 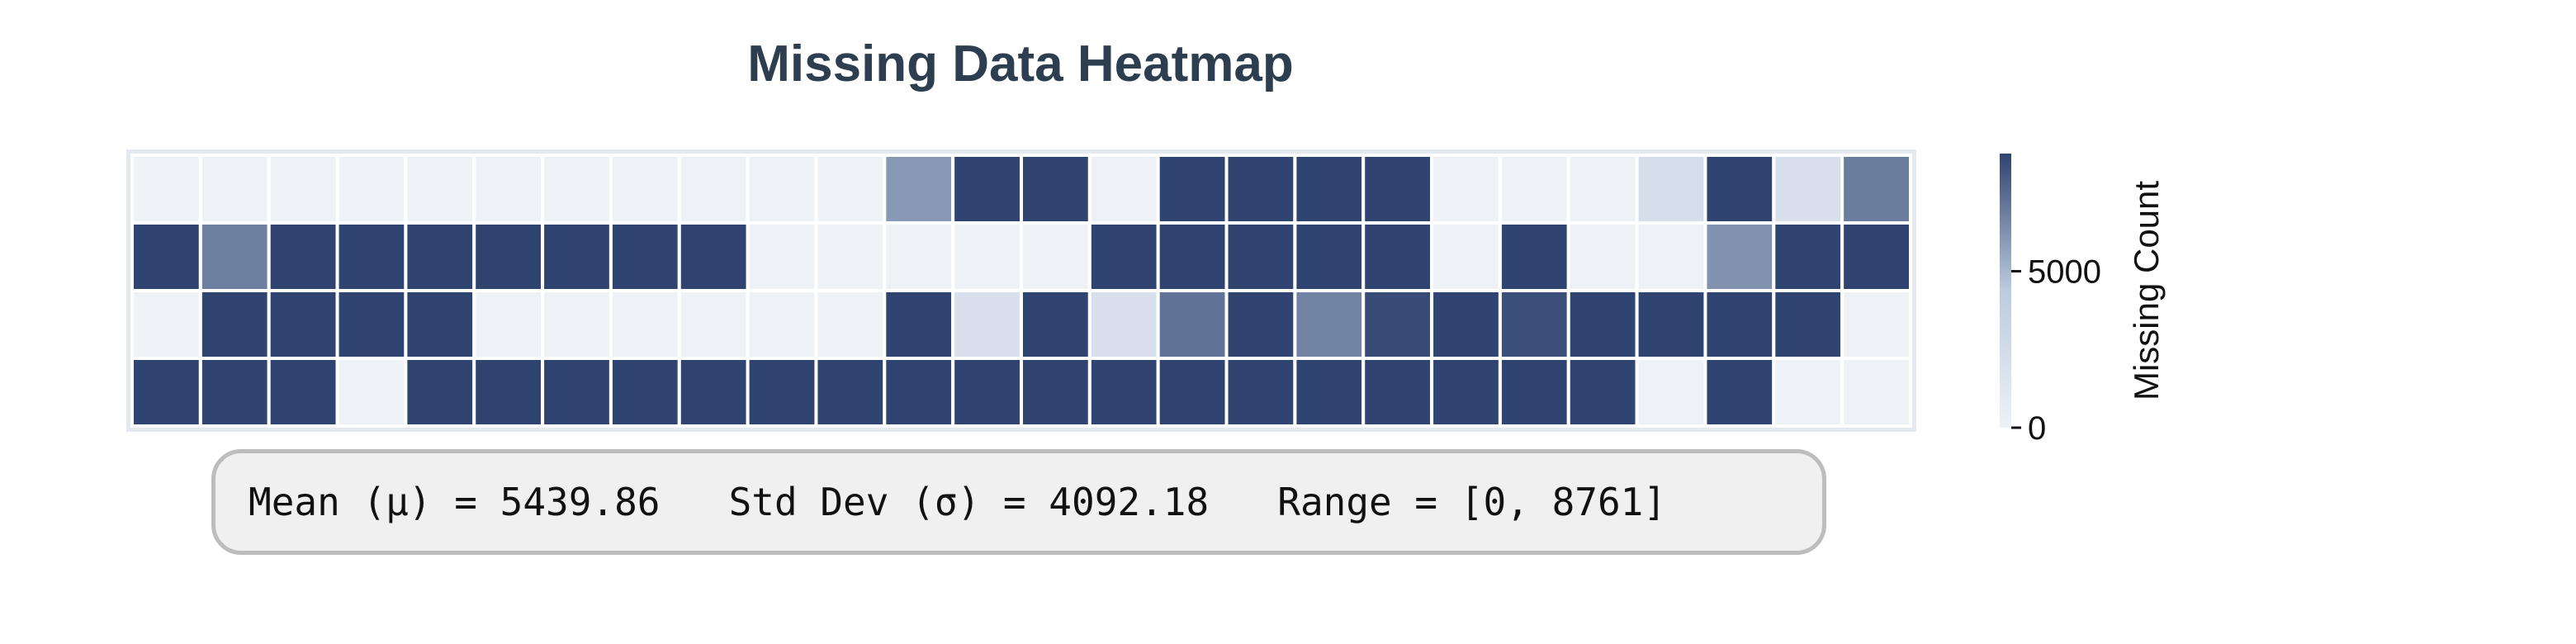 I want to click on heatmap-cell-r1-c11, so click(x=919, y=256).